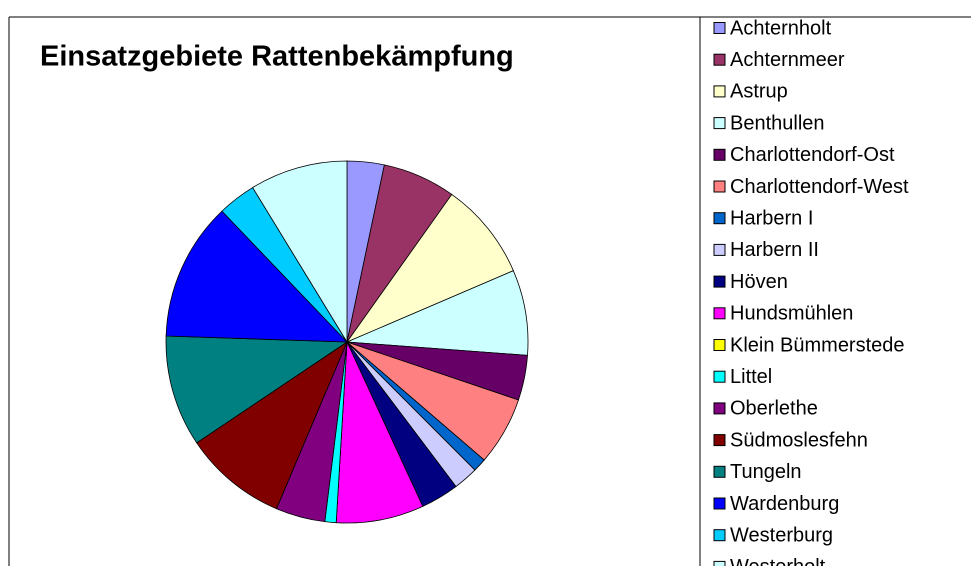  Describe the element at coordinates (791, 314) in the screenshot. I see `legend-label: Hundsmühlen` at that location.